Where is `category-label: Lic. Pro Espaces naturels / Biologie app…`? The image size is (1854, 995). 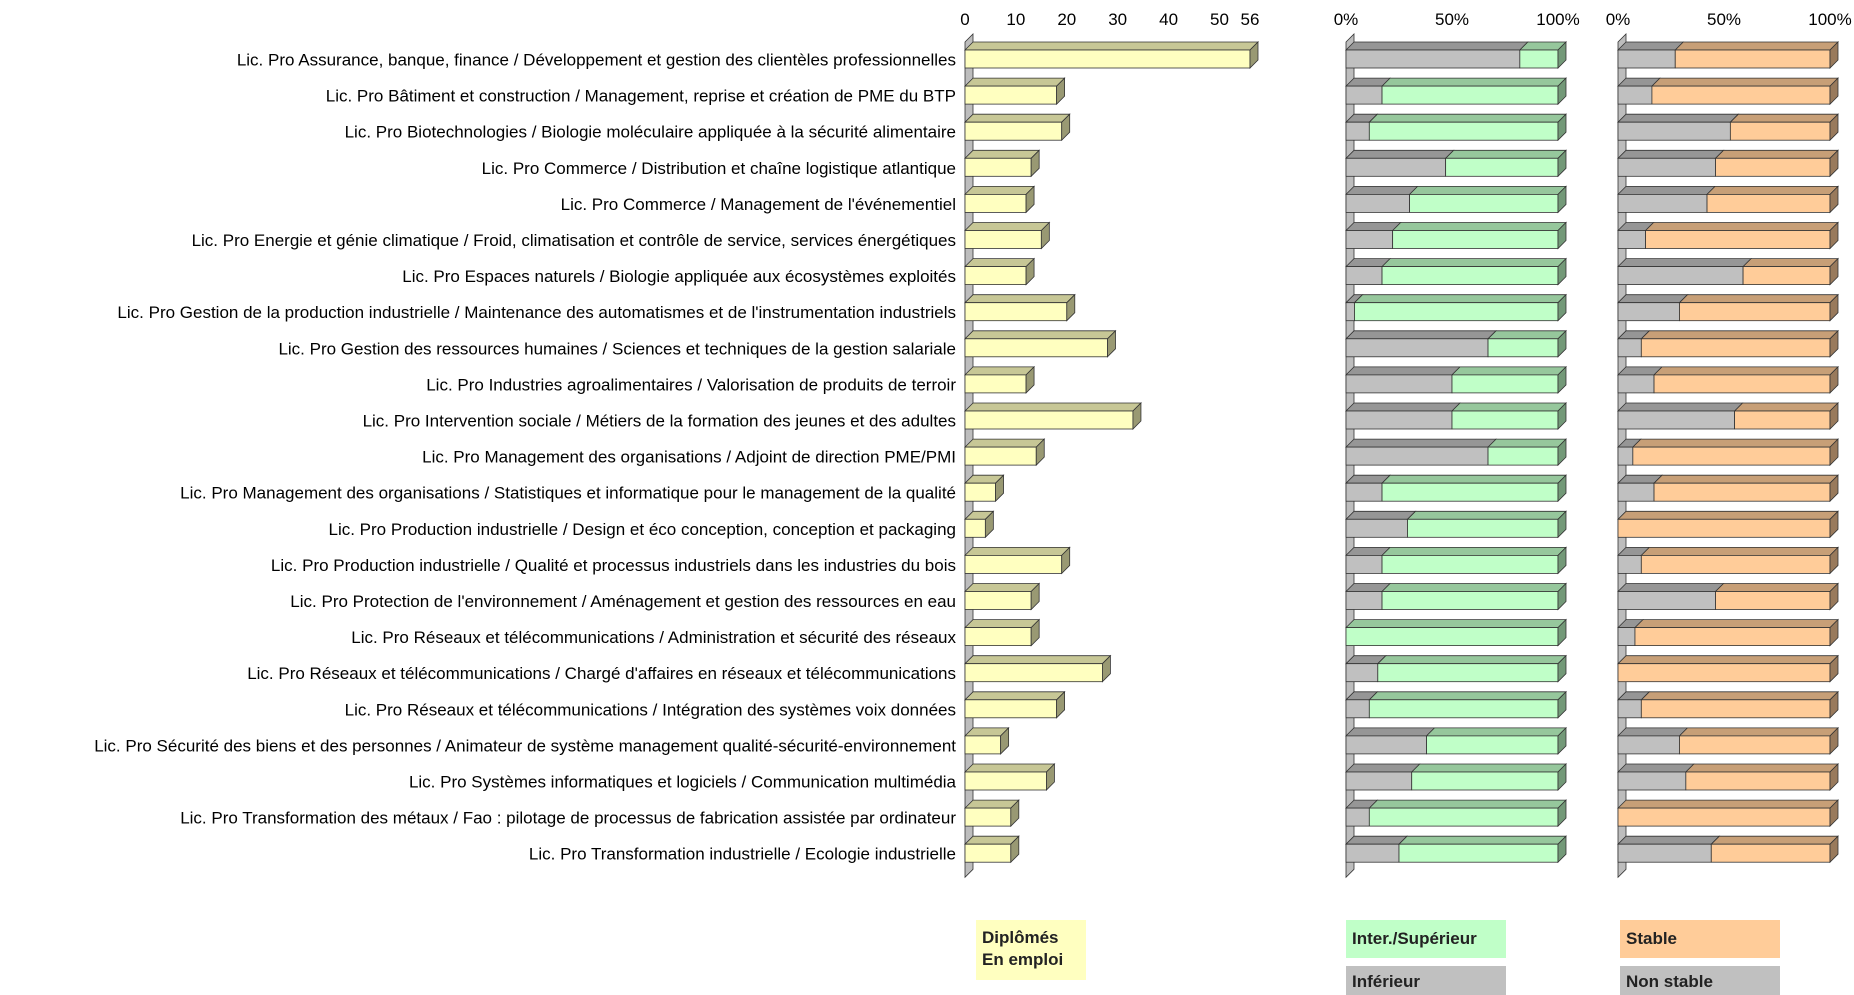
category-label: Lic. Pro Espaces naturels / Biologie app… is located at coordinates (679, 276).